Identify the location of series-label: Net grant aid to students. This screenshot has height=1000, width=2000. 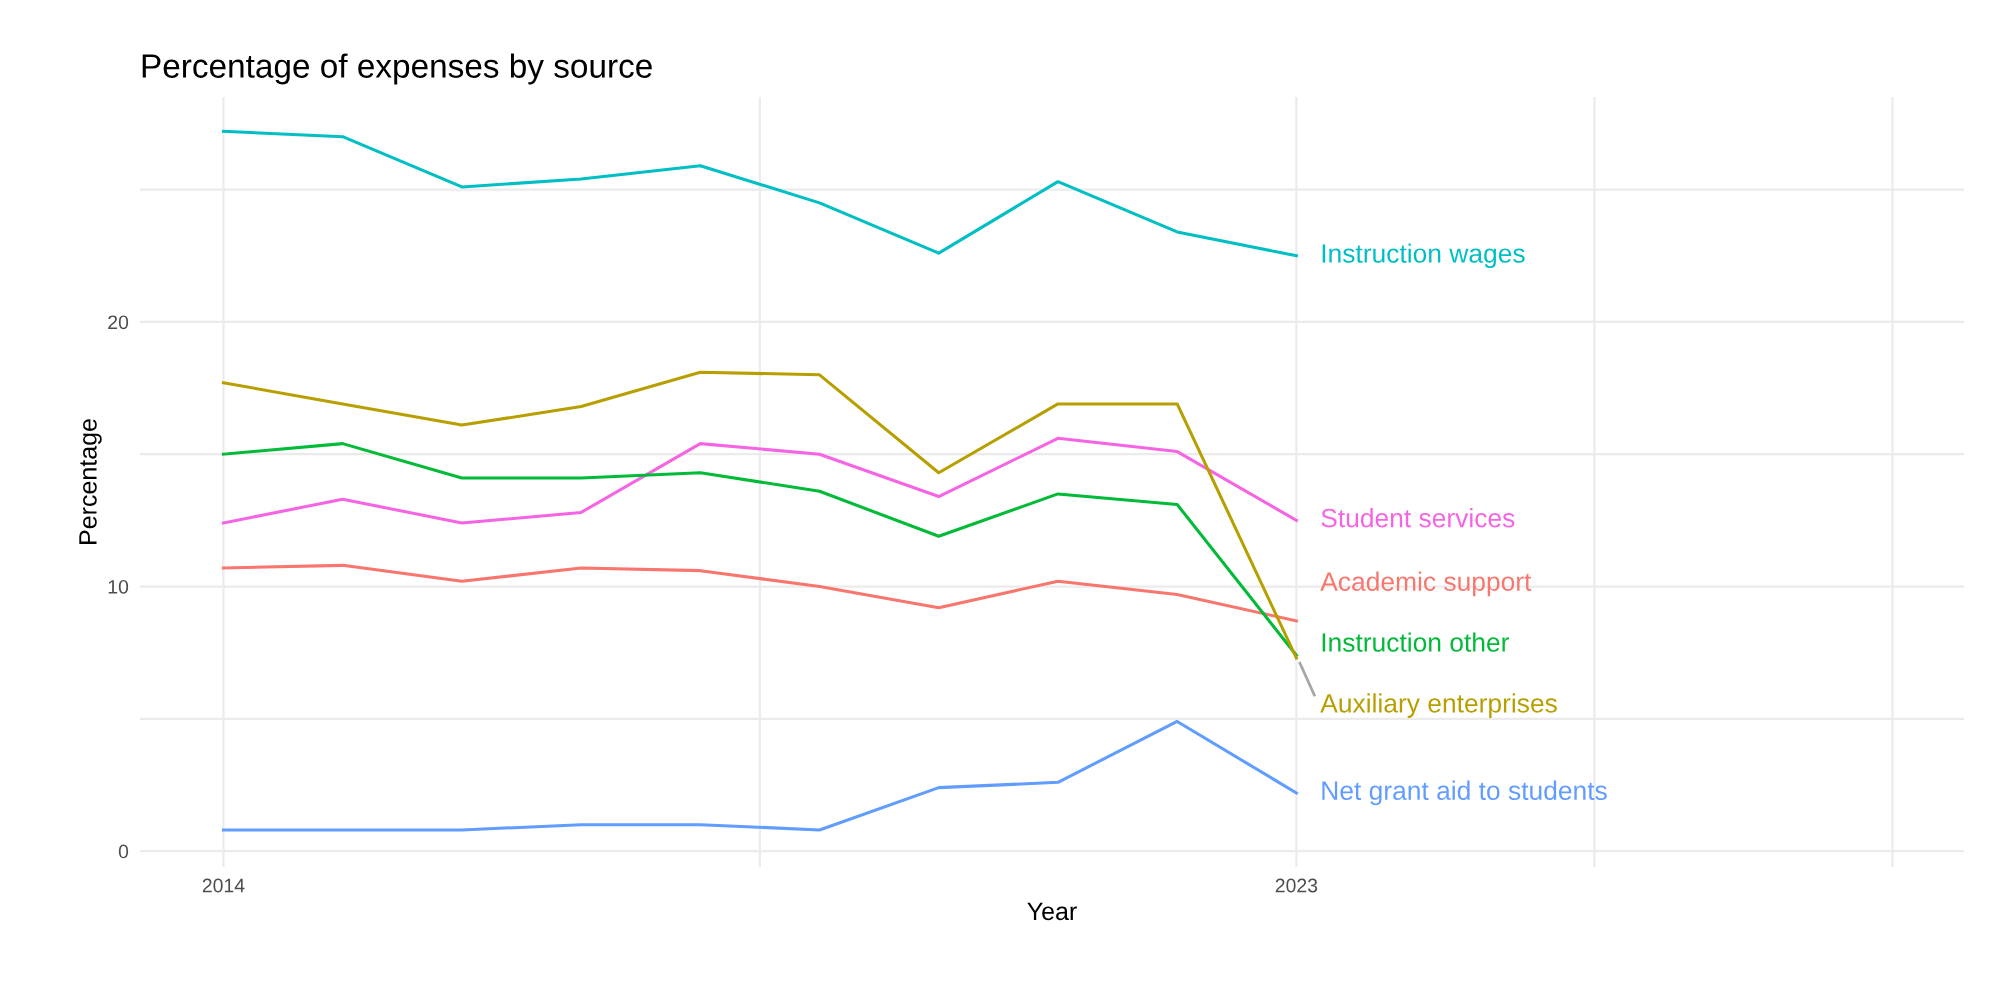
(1464, 793).